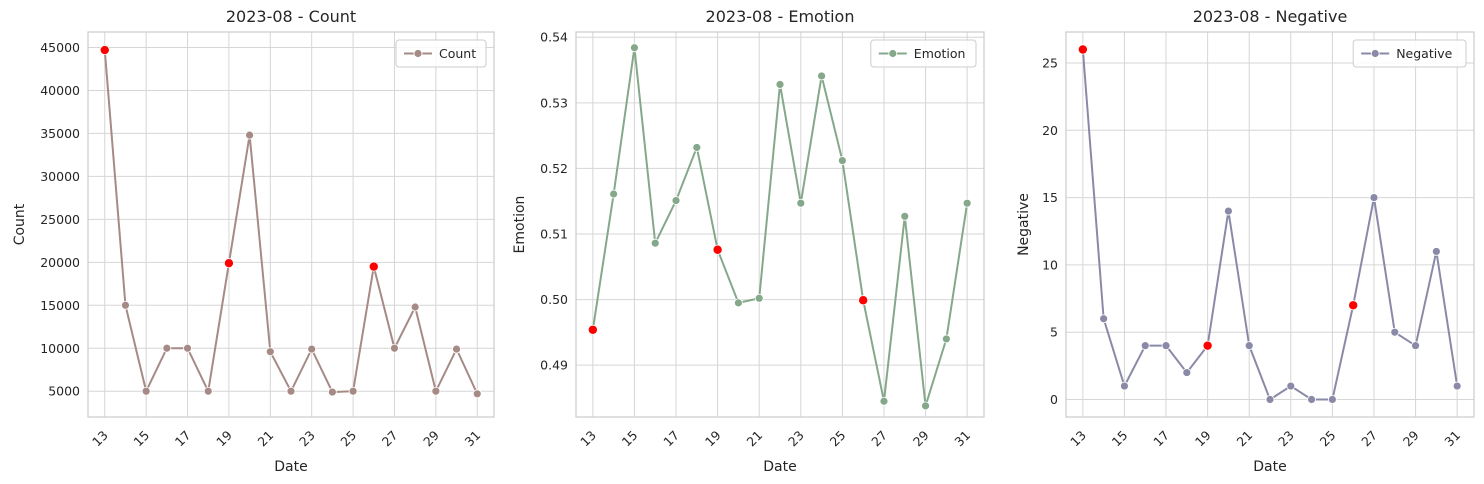 Image resolution: width=1484 pixels, height=484 pixels. I want to click on y-tick-label: 10000, so click(60, 348).